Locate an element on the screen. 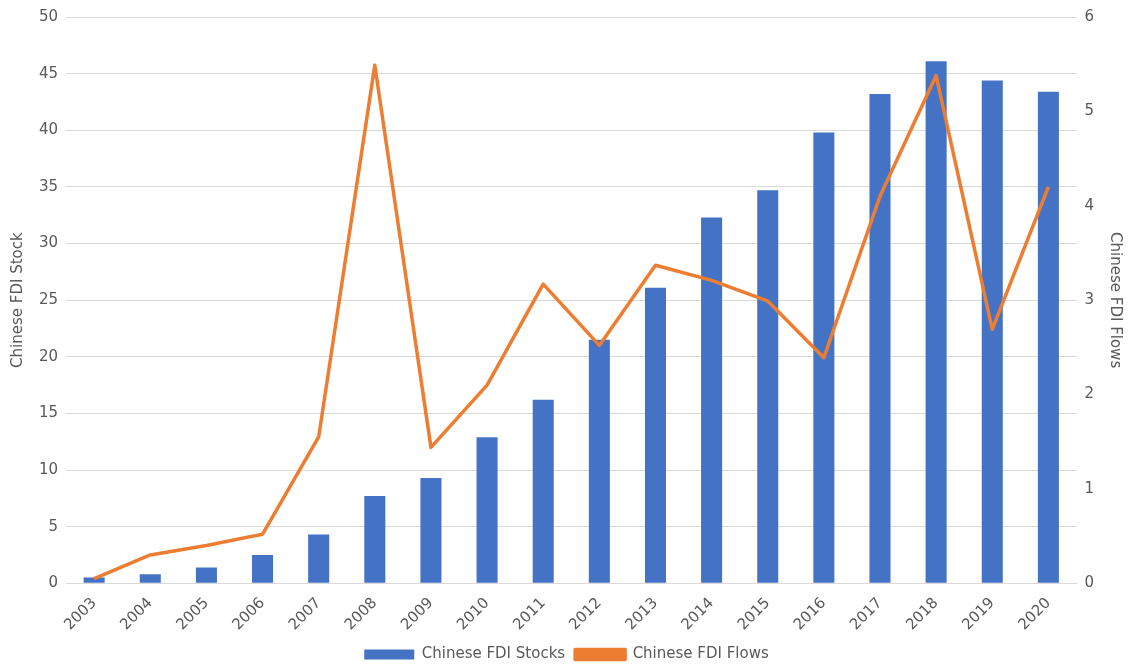 The width and height of the screenshot is (1133, 672). y-tick-label: 0 is located at coordinates (53, 582).